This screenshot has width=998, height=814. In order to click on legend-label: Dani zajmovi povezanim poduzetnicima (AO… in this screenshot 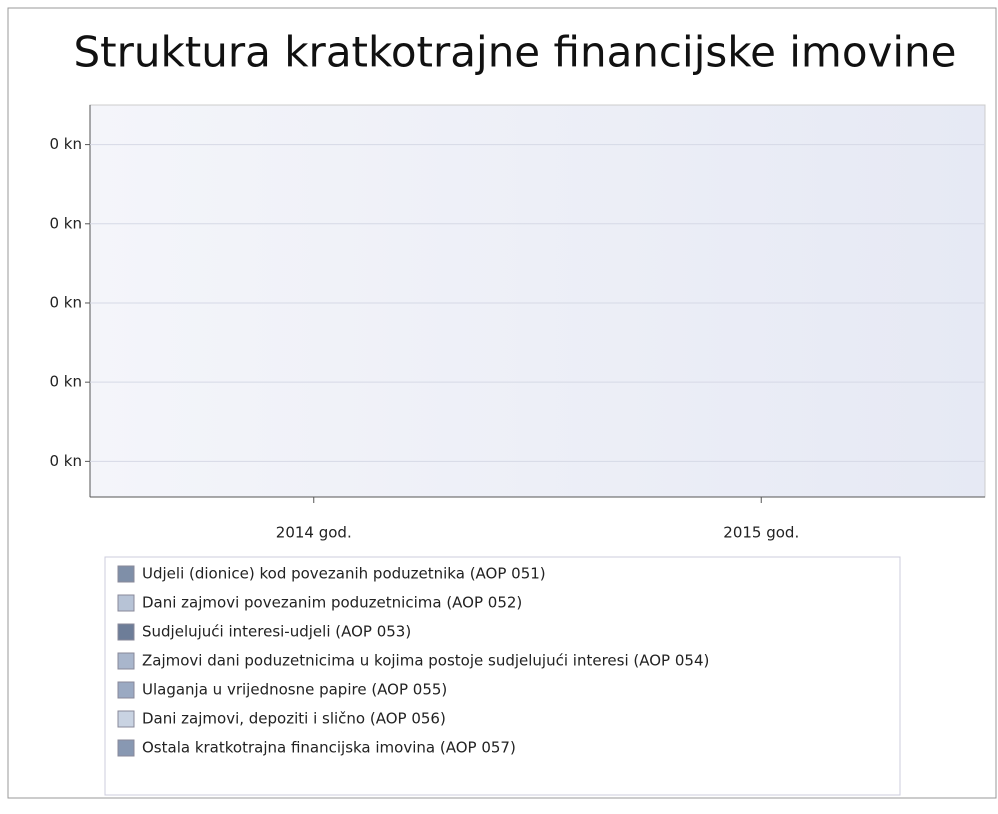, I will do `click(332, 603)`.